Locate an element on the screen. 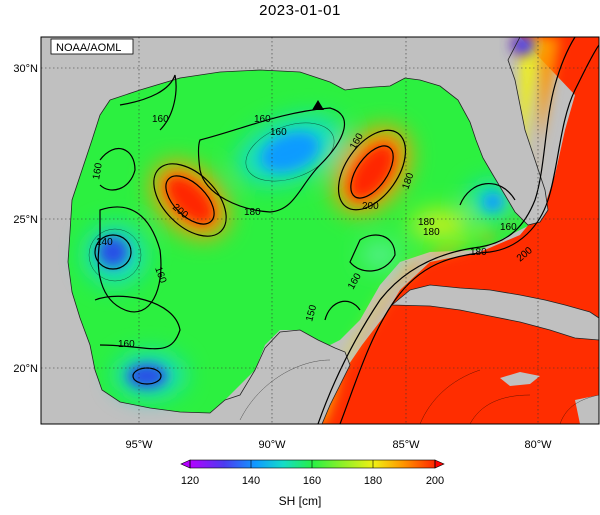 Image resolution: width=600 pixels, height=515 pixels. lon-label: 90°W is located at coordinates (272, 445).